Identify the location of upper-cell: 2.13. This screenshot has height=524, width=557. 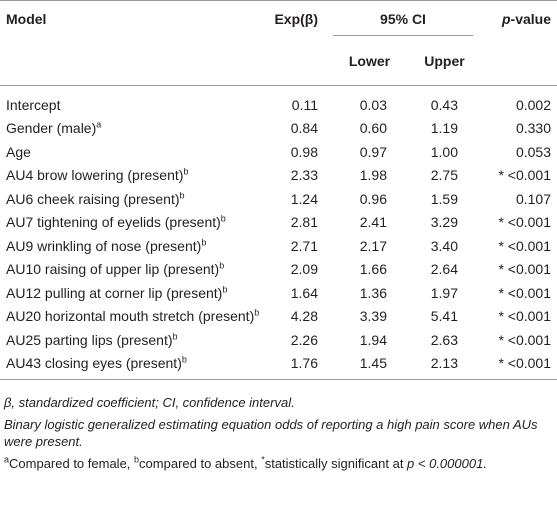
(444, 363).